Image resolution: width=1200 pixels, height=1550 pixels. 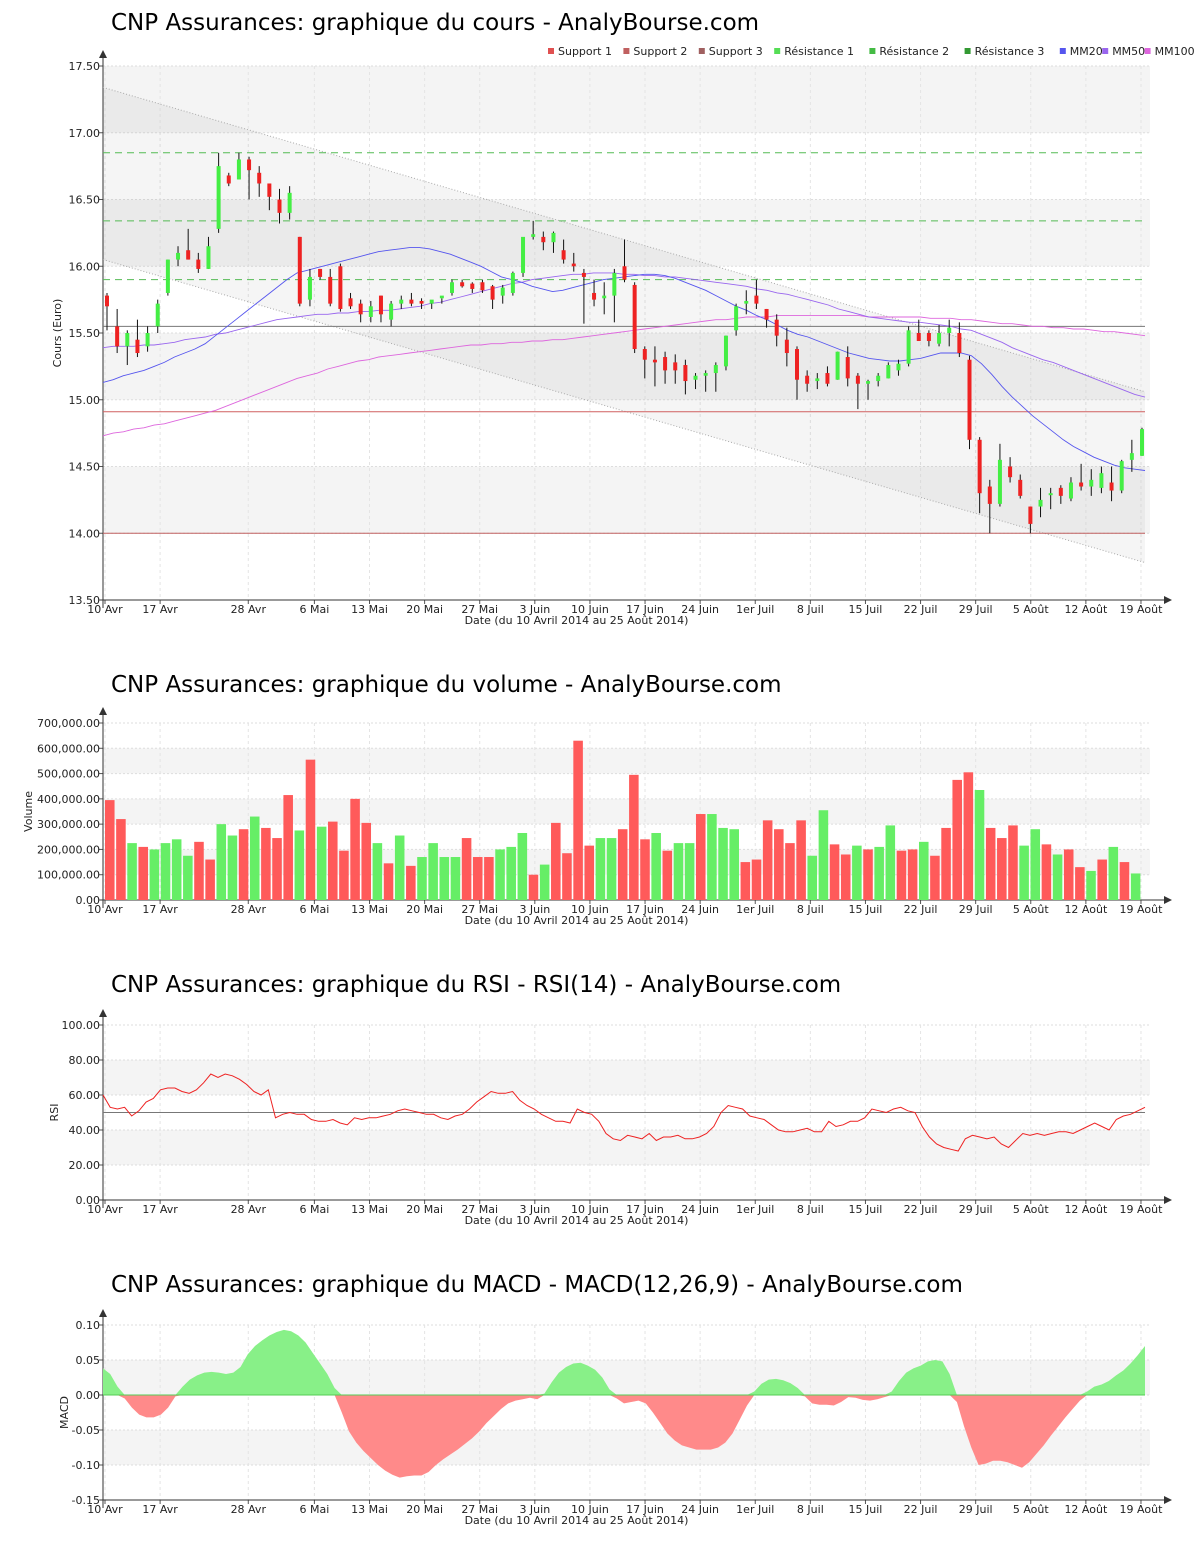 What do you see at coordinates (88, 1325) in the screenshot?
I see `y-tick-label: 0.10` at bounding box center [88, 1325].